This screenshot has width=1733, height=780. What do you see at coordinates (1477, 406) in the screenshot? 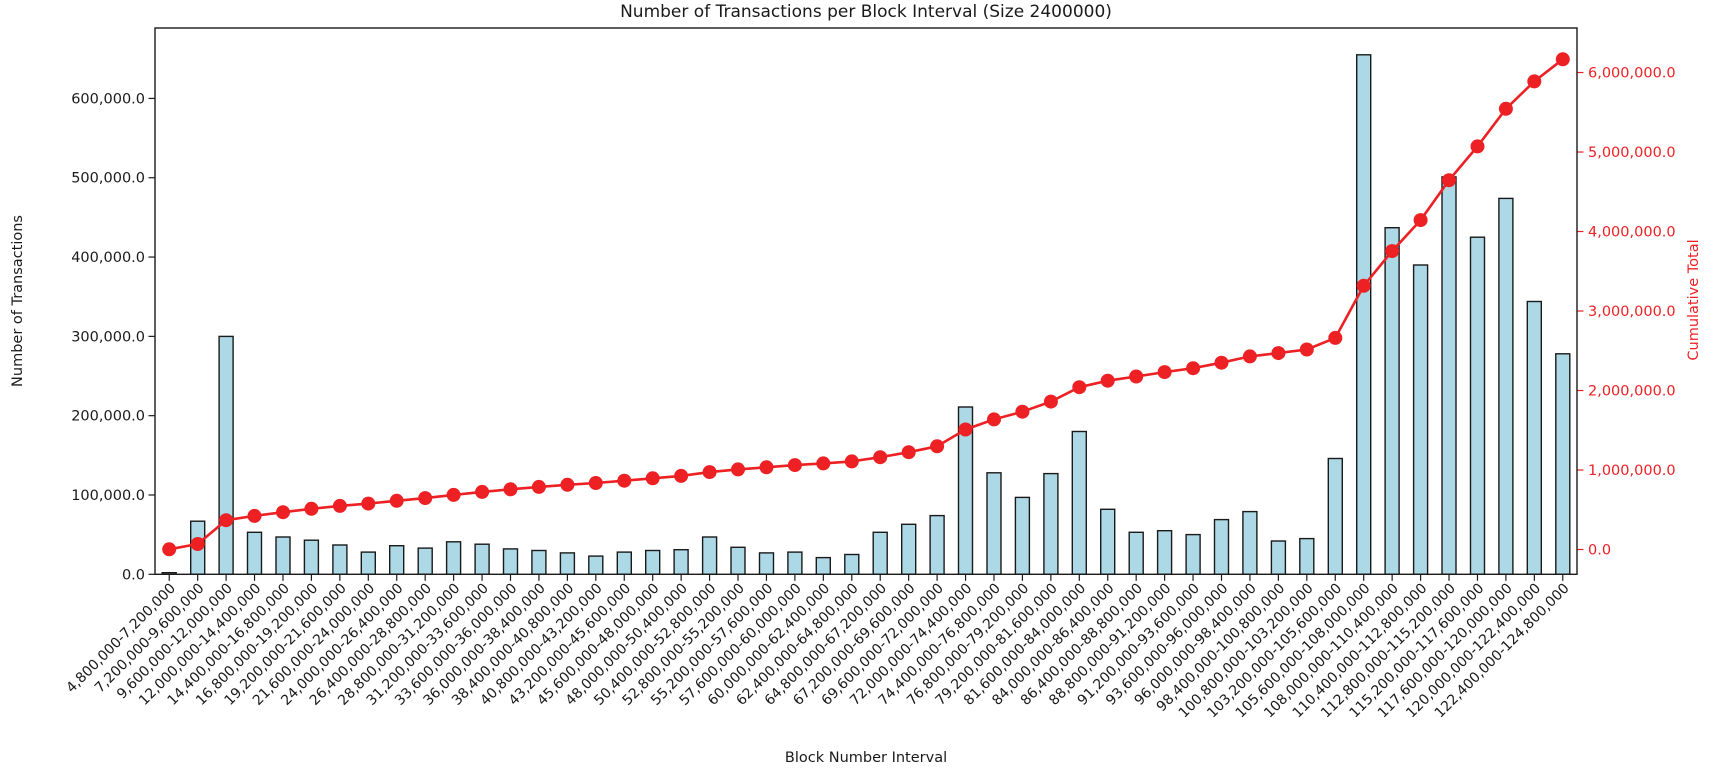
I see `bar-115,200,000-117,600,000` at bounding box center [1477, 406].